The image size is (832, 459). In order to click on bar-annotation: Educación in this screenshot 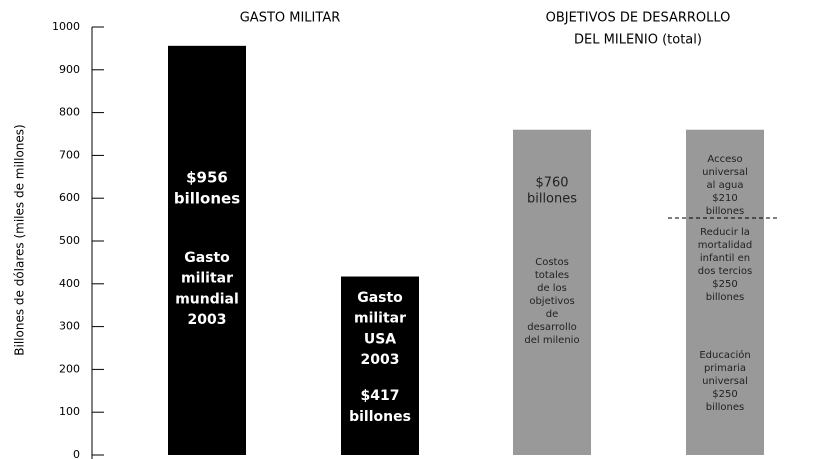, I will do `click(724, 355)`.